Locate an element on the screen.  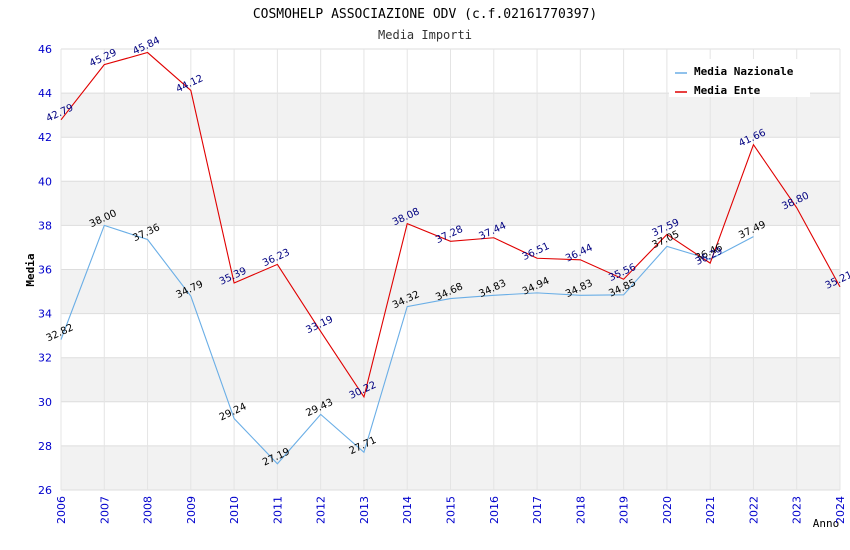
legend-box is located at coordinates (739, 78).